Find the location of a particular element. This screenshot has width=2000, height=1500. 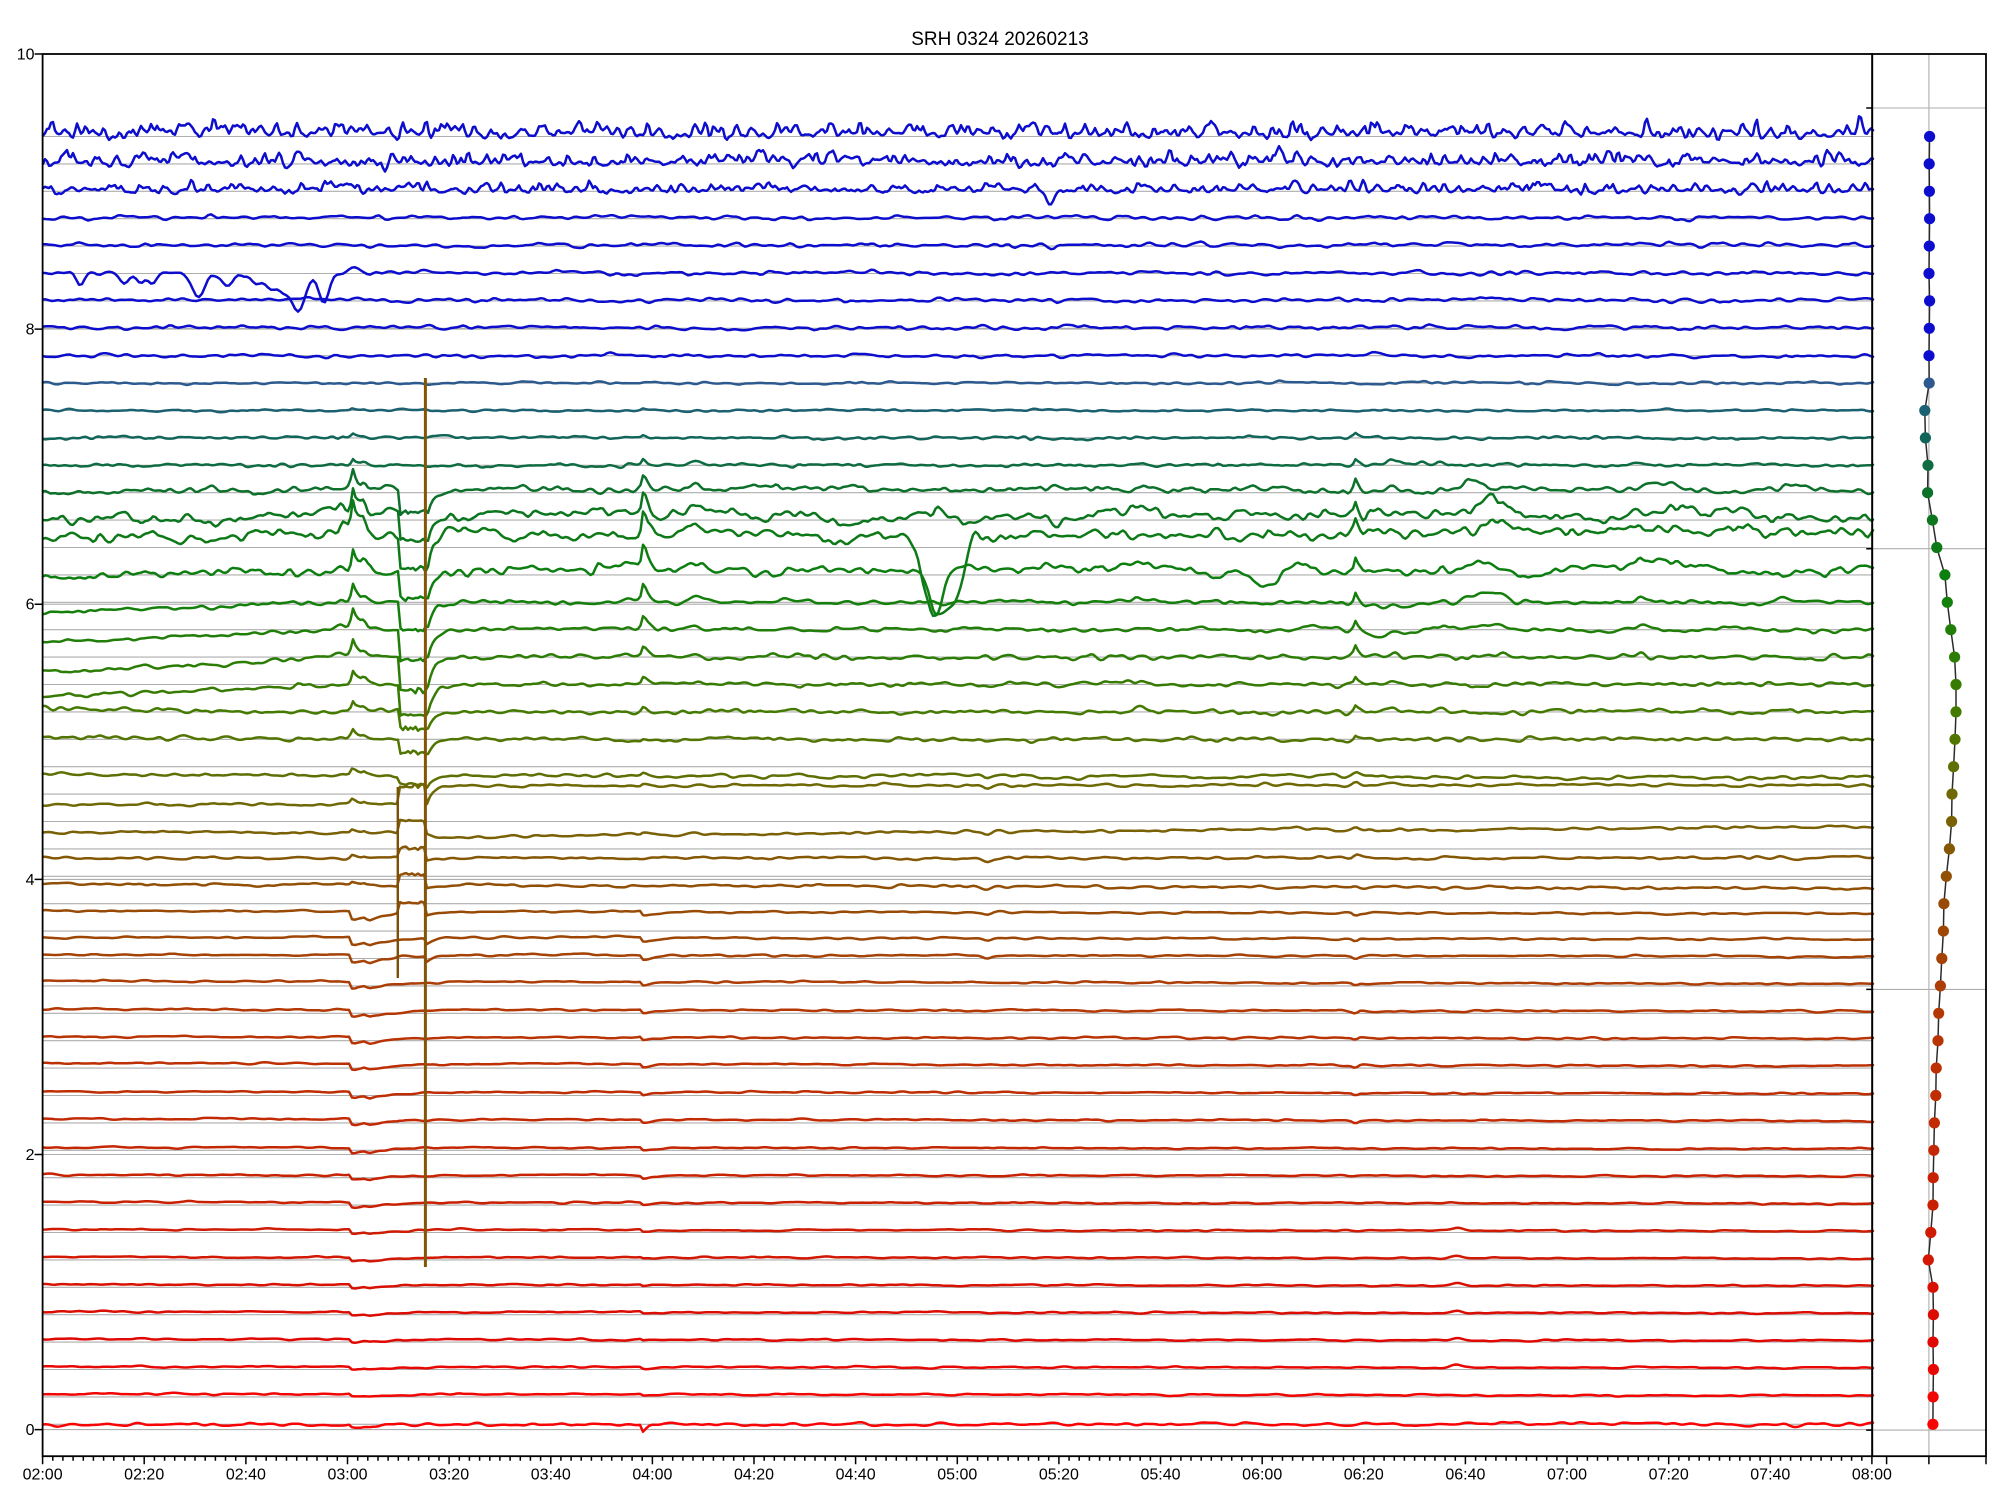

svg-text: 04:20 is located at coordinates (754, 1475).